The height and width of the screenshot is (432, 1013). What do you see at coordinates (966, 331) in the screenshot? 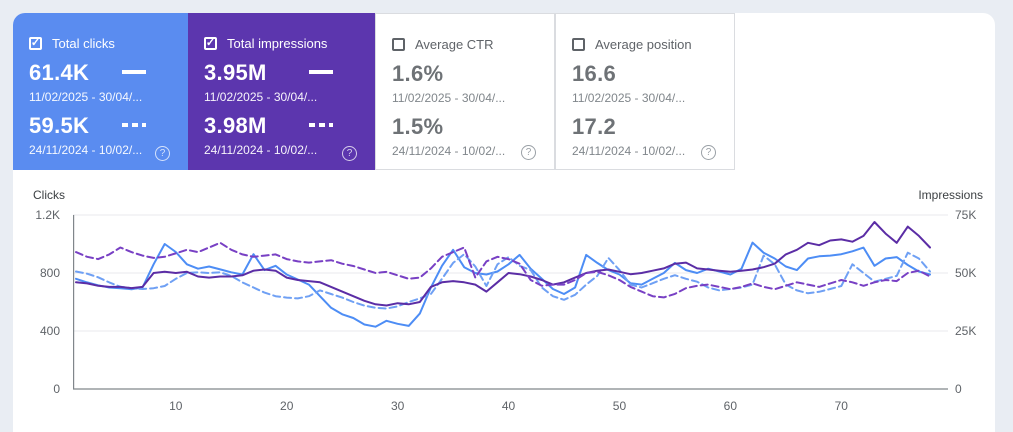
I see `right-tick-label: 25K` at bounding box center [966, 331].